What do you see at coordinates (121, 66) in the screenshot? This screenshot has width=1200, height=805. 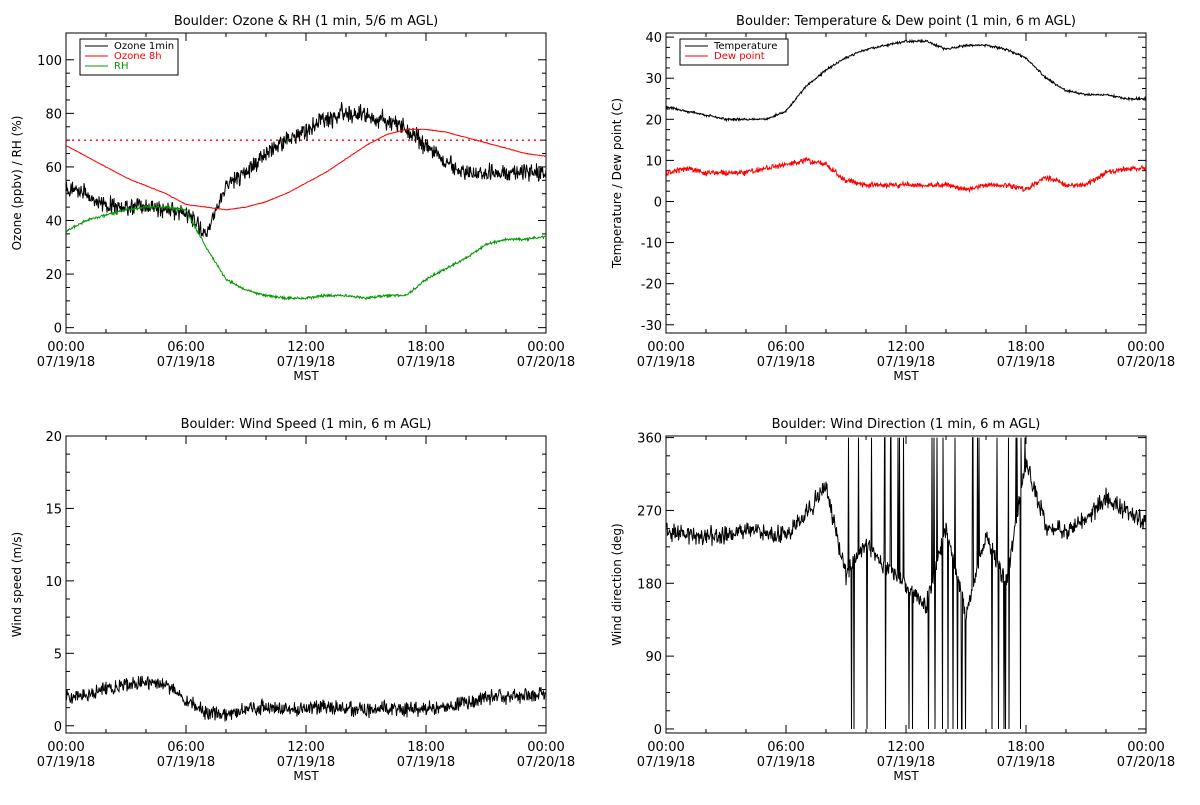 I see `legend-entry-label: RH` at bounding box center [121, 66].